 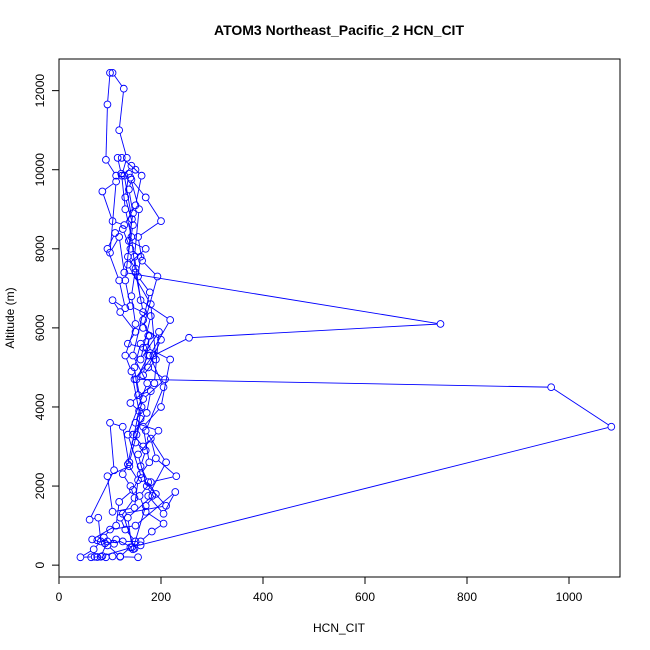 I want to click on x-tick-label: 0, so click(x=59, y=597).